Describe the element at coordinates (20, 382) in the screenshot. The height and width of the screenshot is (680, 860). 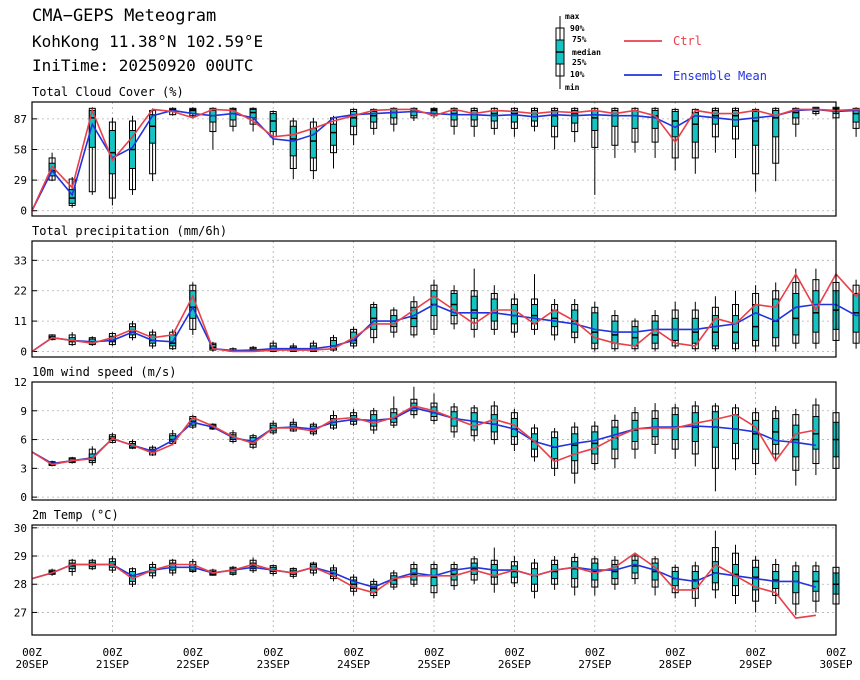
I see `y-tick-label: 12` at that location.